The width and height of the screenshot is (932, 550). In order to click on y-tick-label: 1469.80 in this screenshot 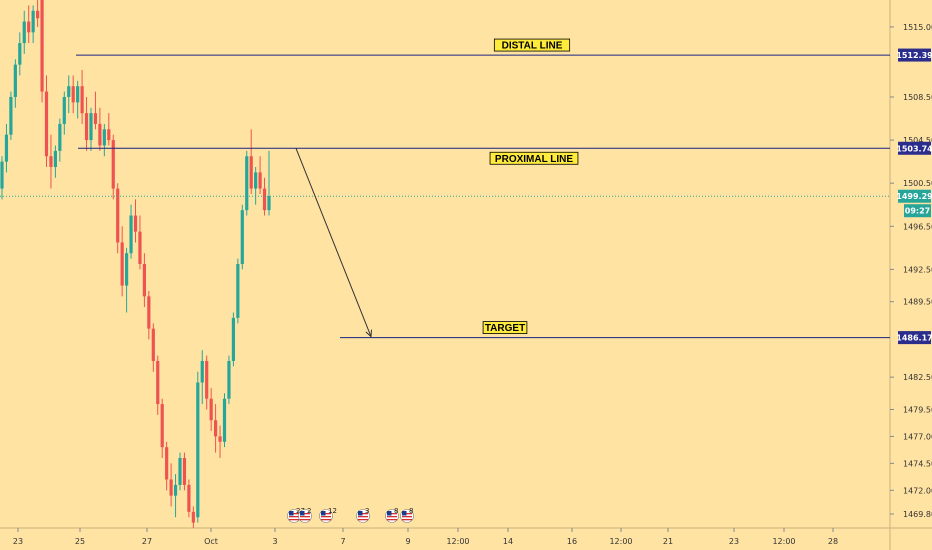, I will do `click(917, 514)`.